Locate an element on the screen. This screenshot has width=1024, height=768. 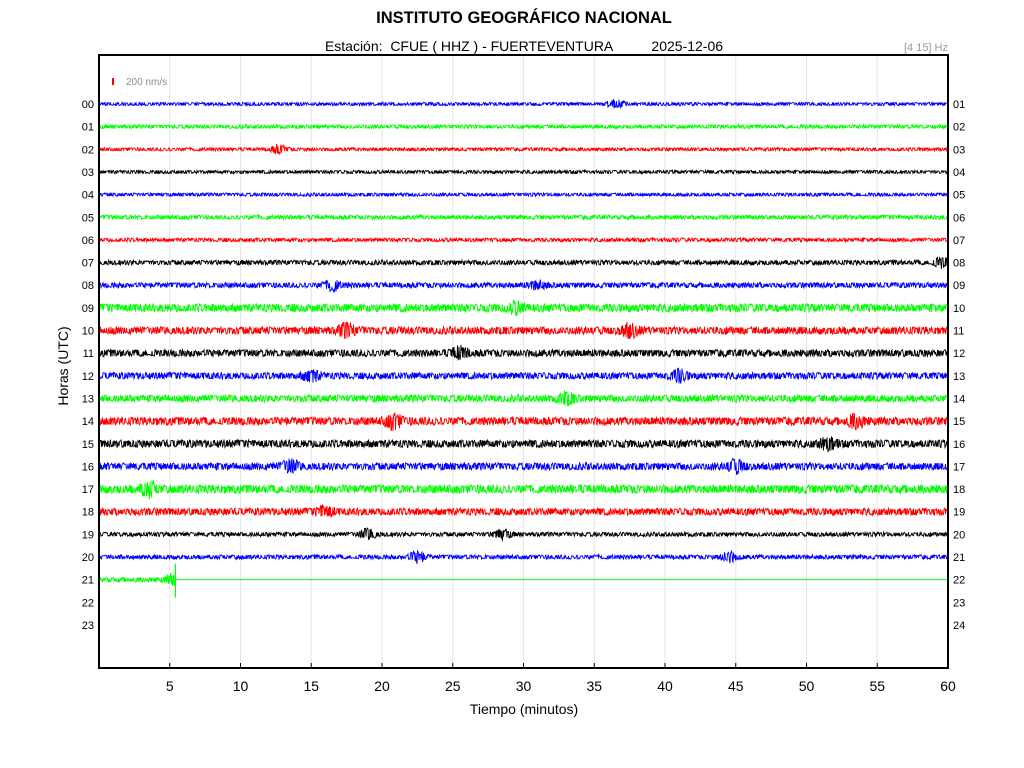
left-hour-label: 04 is located at coordinates (88, 196).